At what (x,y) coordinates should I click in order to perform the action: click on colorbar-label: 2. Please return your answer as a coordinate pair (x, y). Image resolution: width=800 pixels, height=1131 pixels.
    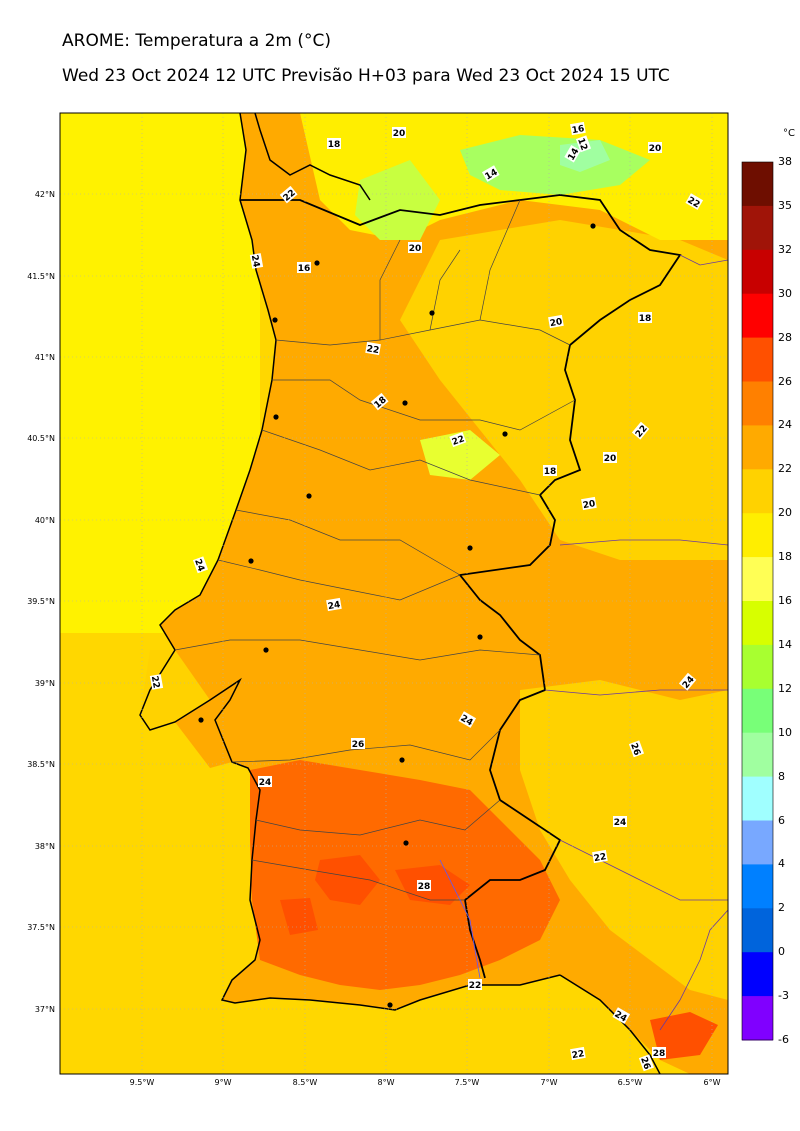
    Looking at the image, I should click on (781, 908).